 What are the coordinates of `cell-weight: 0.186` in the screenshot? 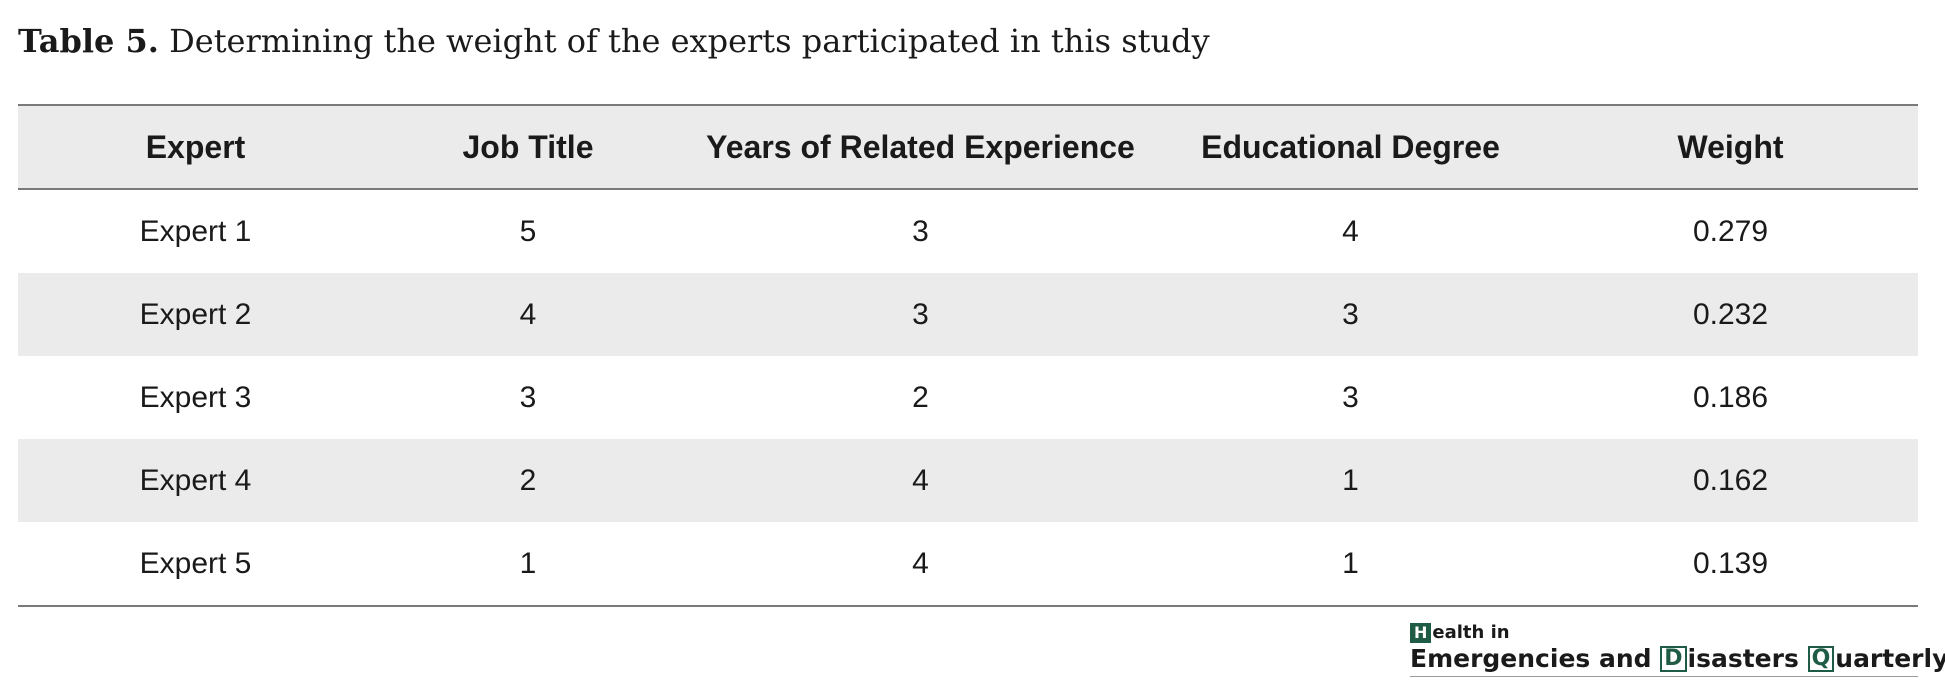 It's located at (1730, 397).